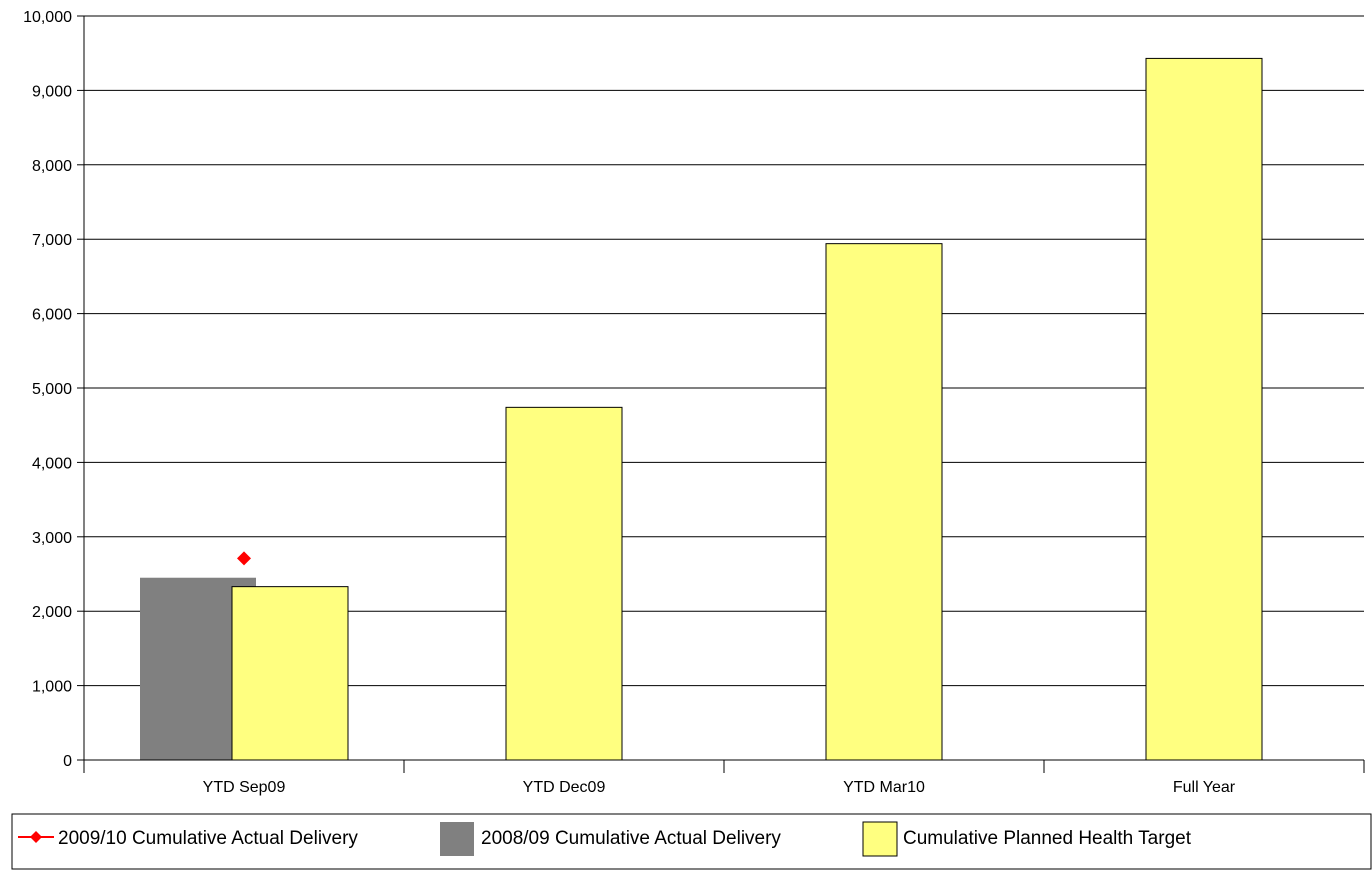 This screenshot has width=1372, height=870. I want to click on y-tick-label: 8,000, so click(52, 166).